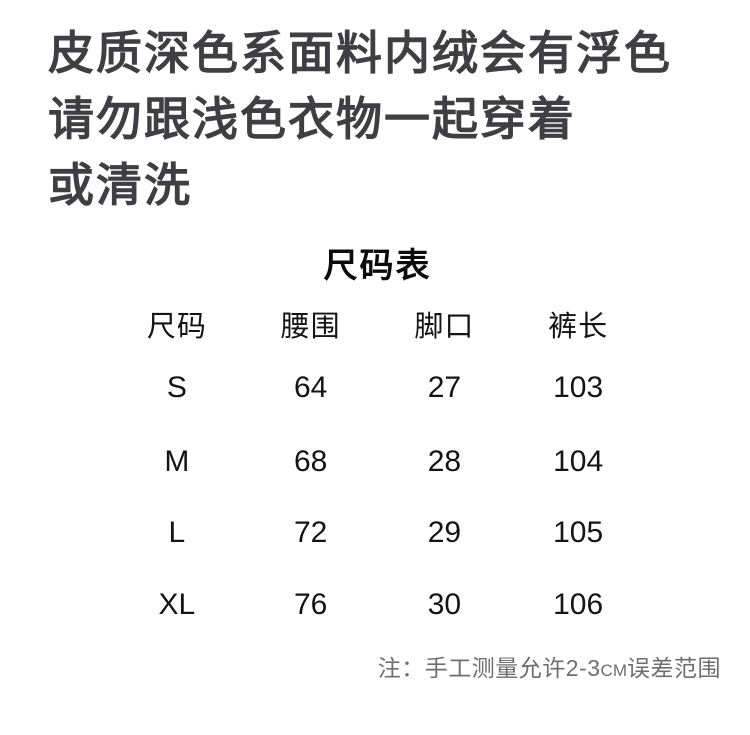  Describe the element at coordinates (674, 668) in the screenshot. I see `note-suffix: 误差范围` at that location.